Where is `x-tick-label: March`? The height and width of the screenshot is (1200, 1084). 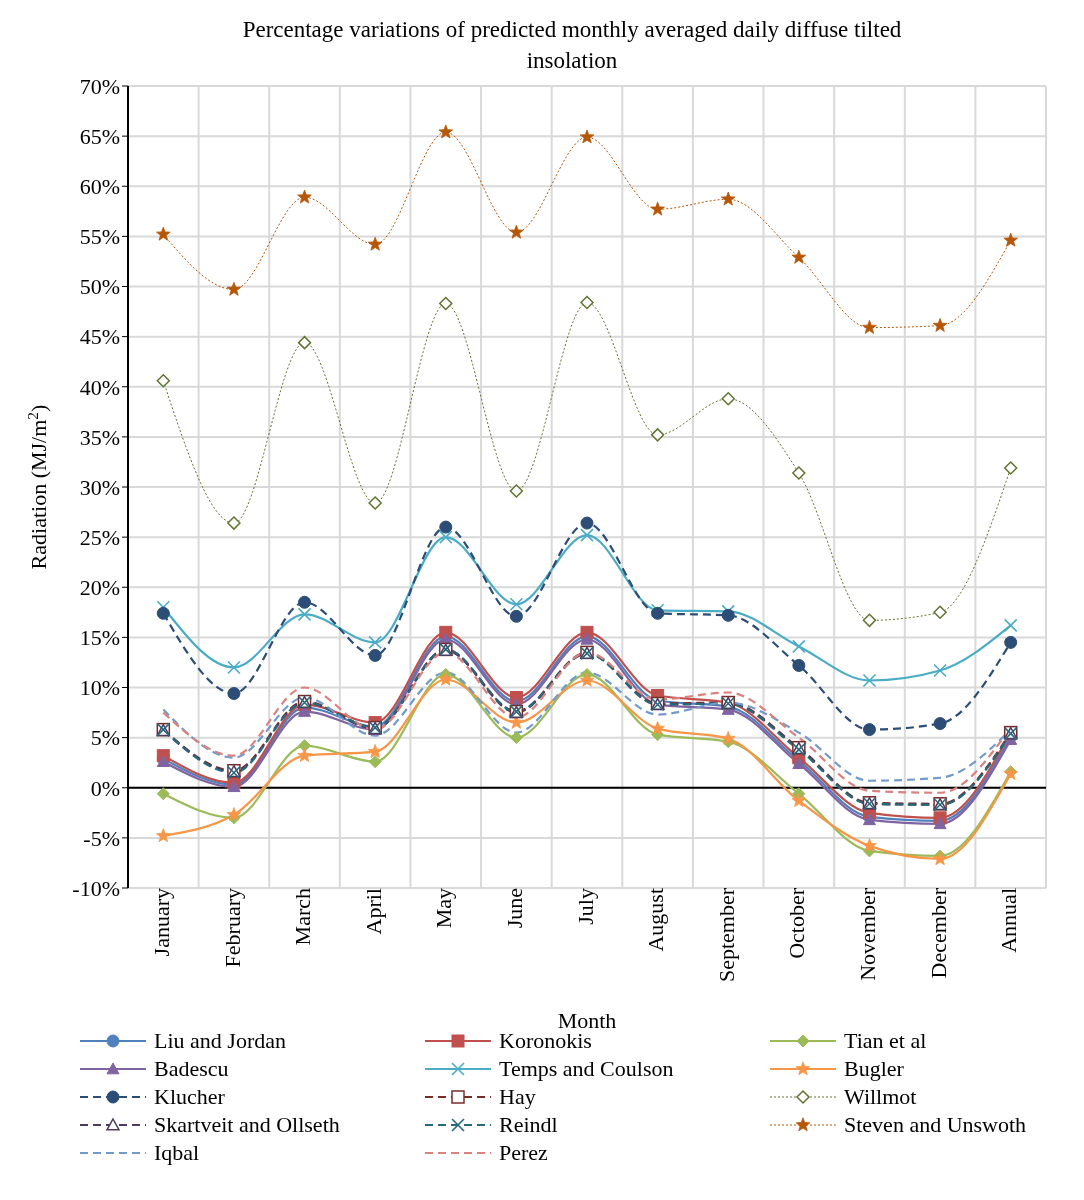 x-tick-label: March is located at coordinates (303, 917).